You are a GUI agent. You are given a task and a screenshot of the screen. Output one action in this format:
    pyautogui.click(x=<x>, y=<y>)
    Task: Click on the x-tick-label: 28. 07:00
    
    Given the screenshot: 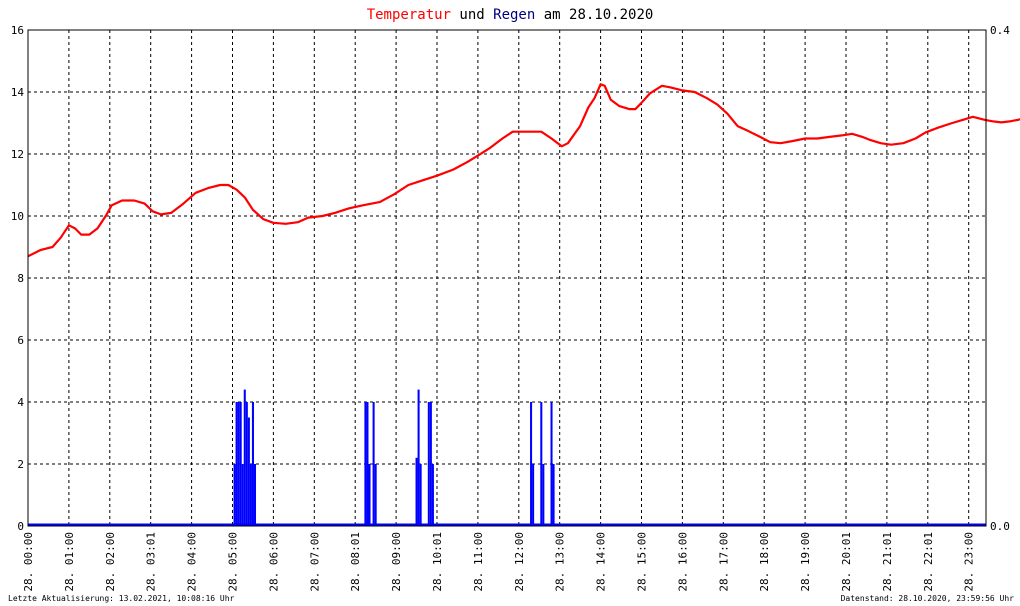 What is the action you would take?
    pyautogui.click(x=314, y=562)
    